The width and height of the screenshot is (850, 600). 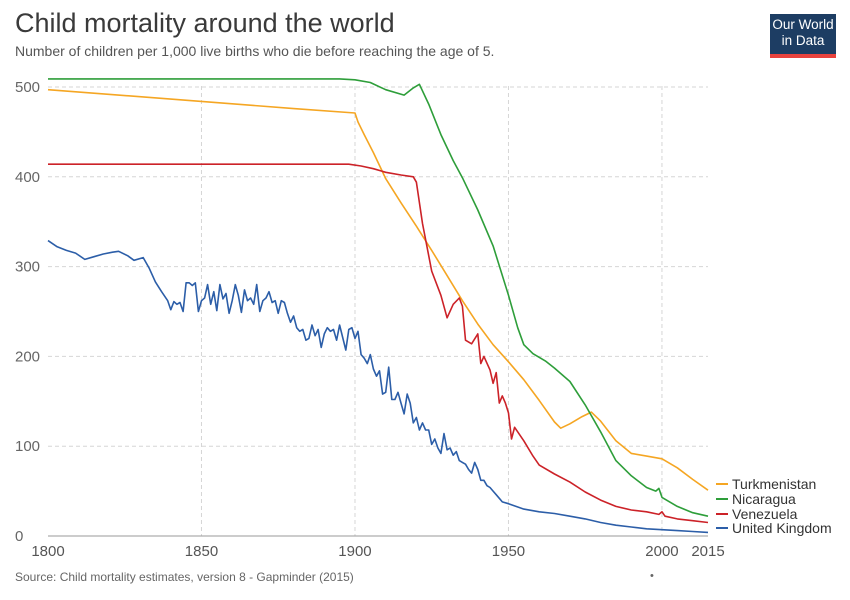 What do you see at coordinates (19, 536) in the screenshot?
I see `y-tick-label: 0` at bounding box center [19, 536].